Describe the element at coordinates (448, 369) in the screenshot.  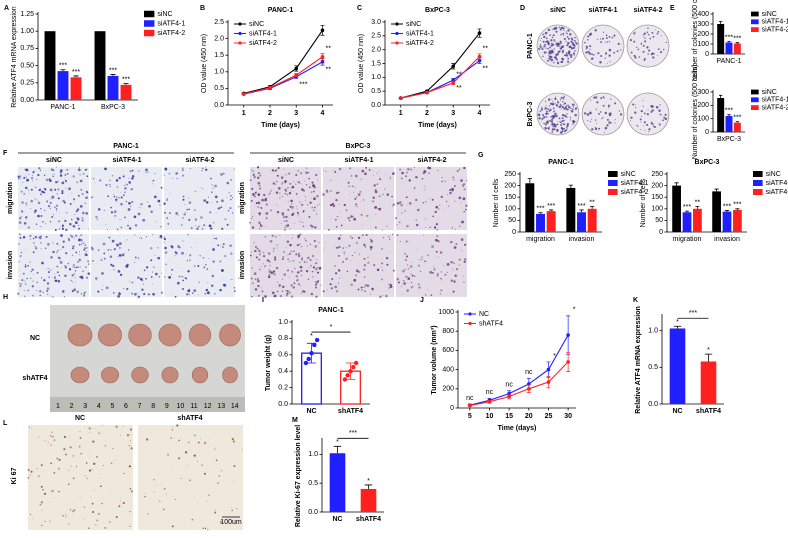
I see `y-tick-label: 400` at that location.